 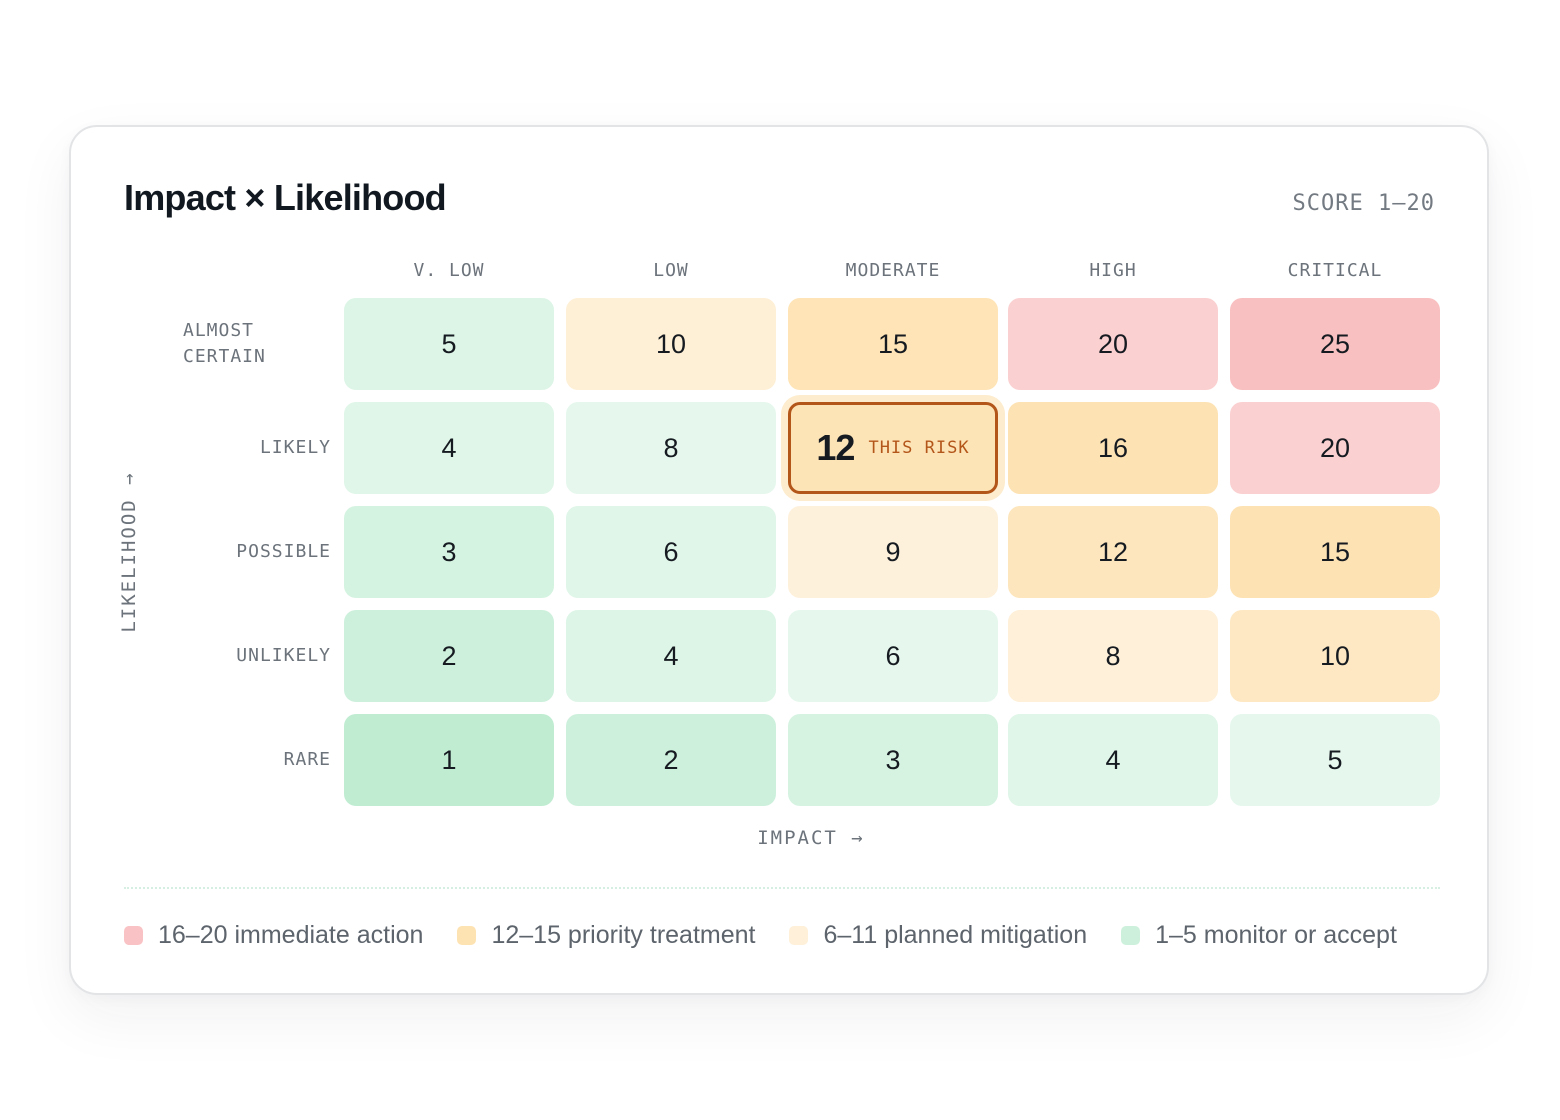 What do you see at coordinates (1276, 934) in the screenshot?
I see `legend-label: 1–5 monitor or accept` at bounding box center [1276, 934].